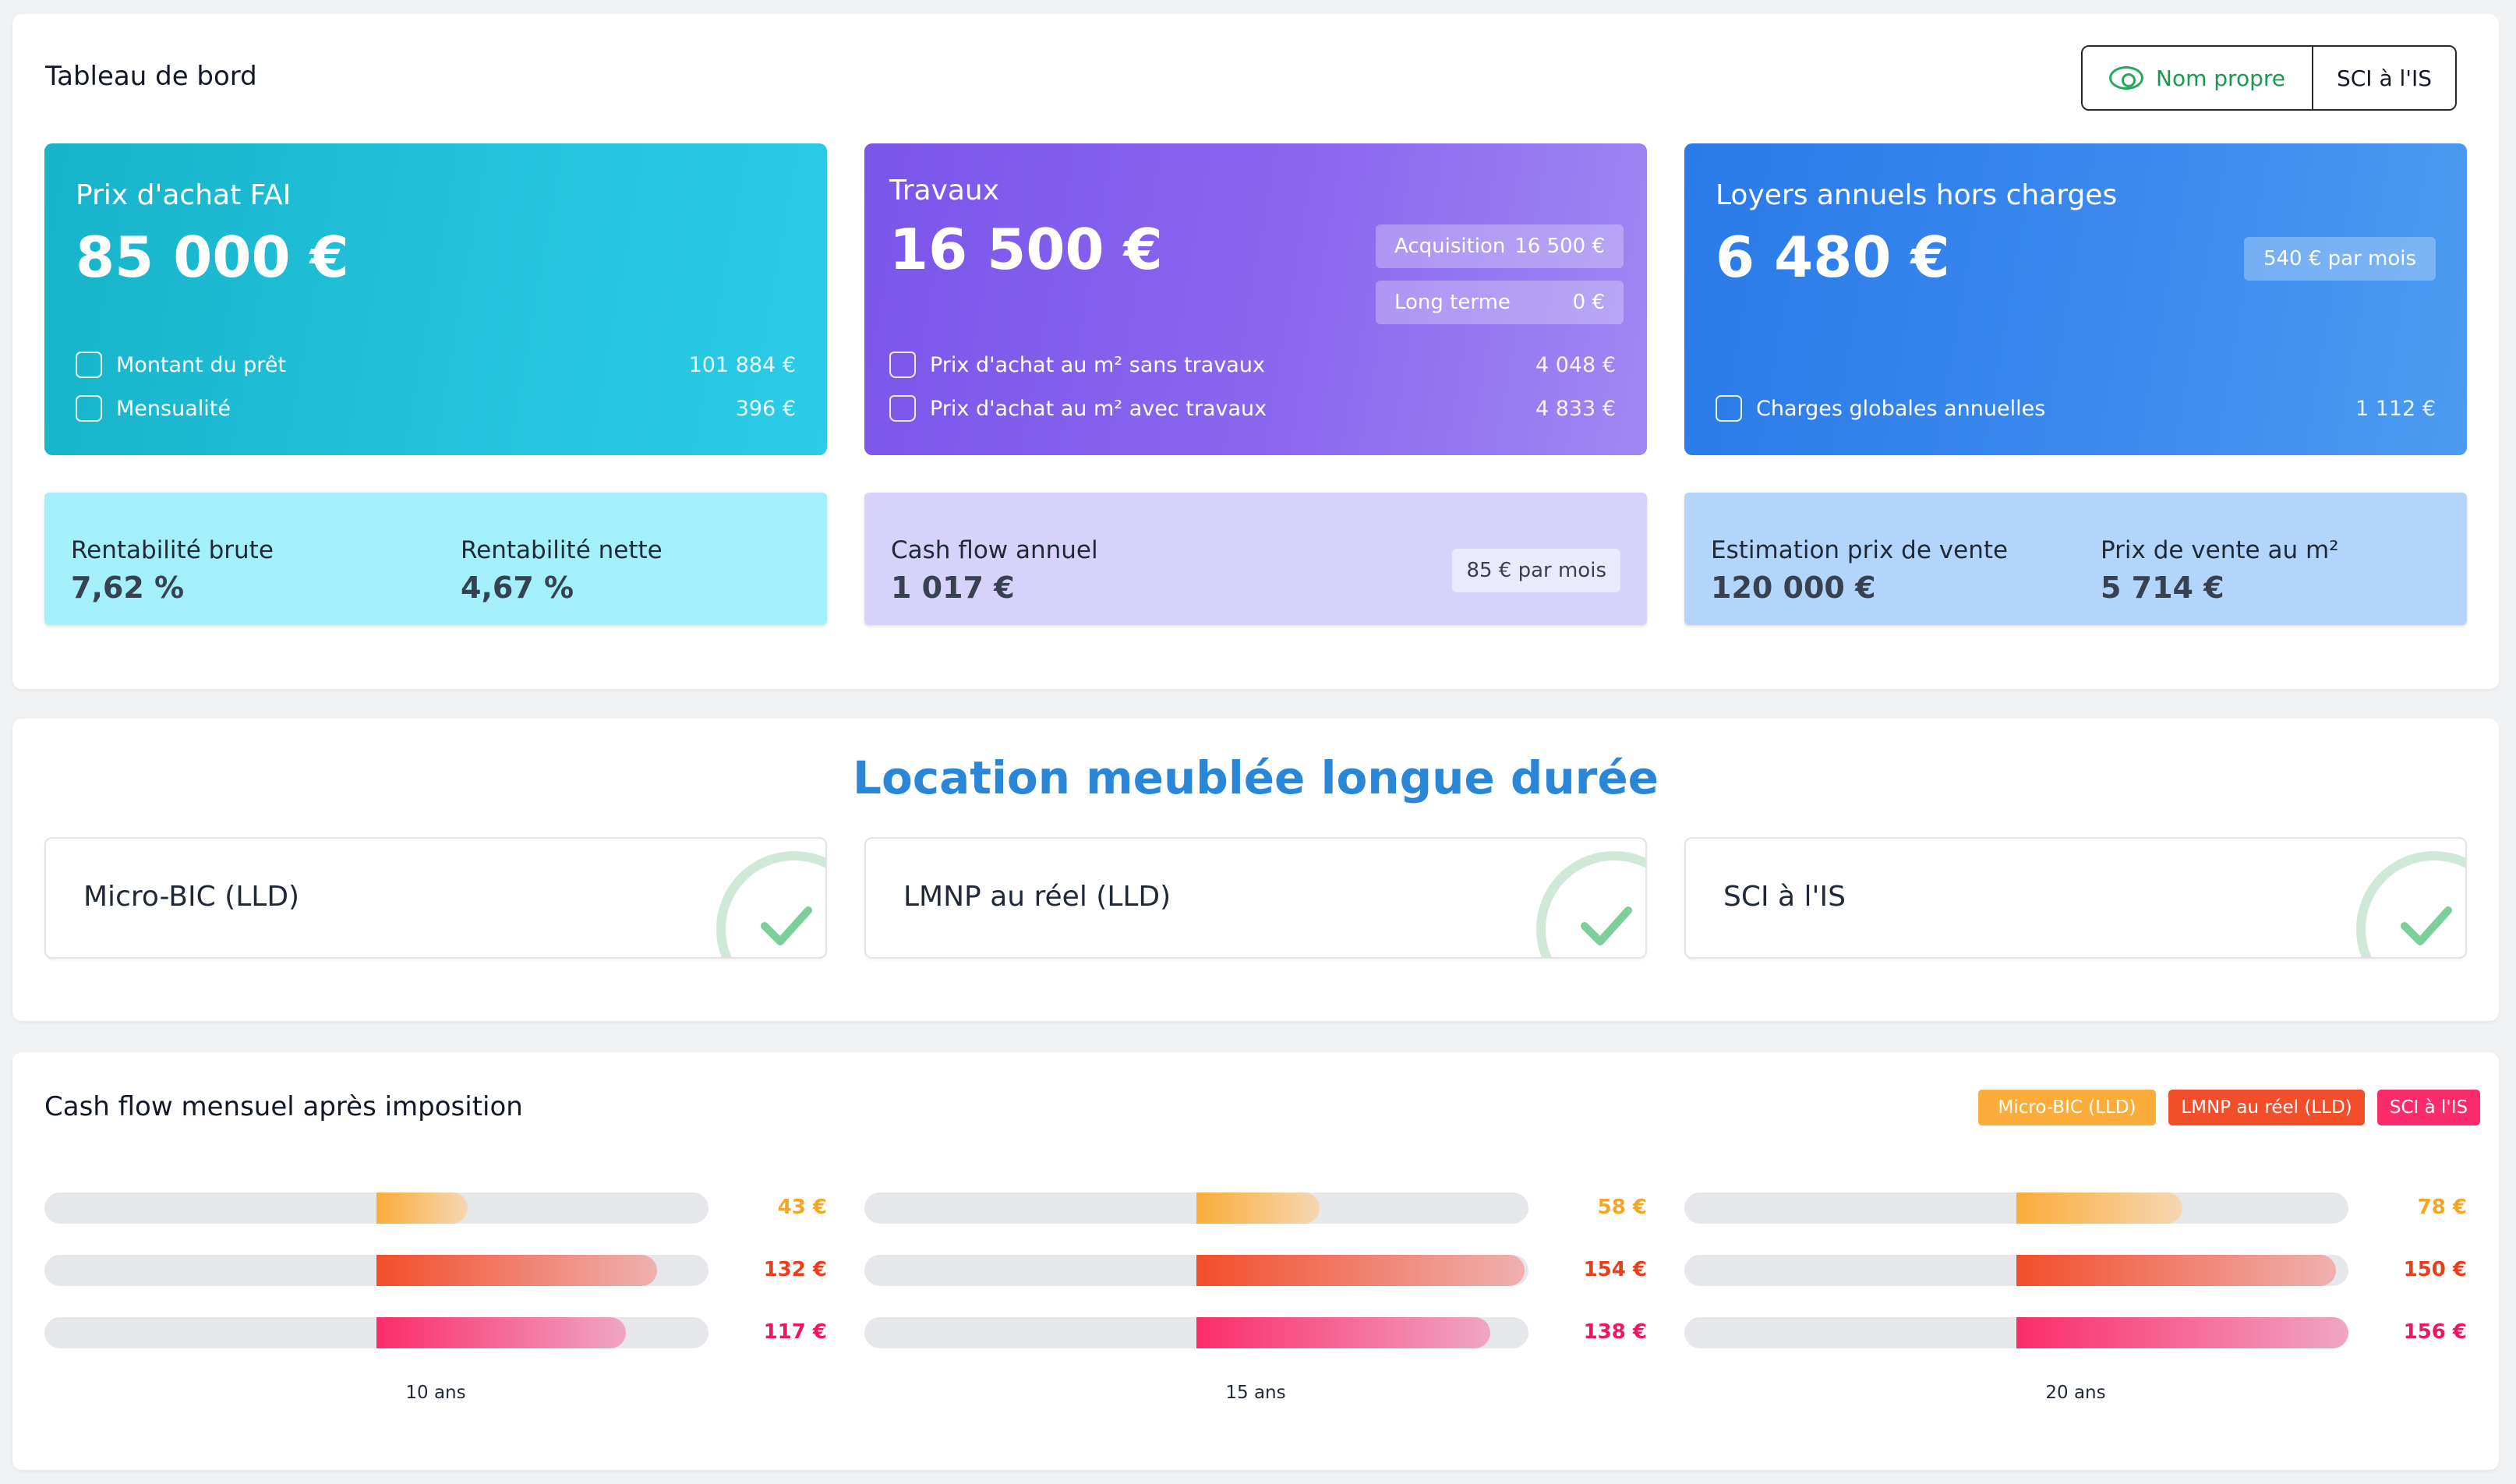  What do you see at coordinates (765, 408) in the screenshot?
I see `row-value: 396 €` at bounding box center [765, 408].